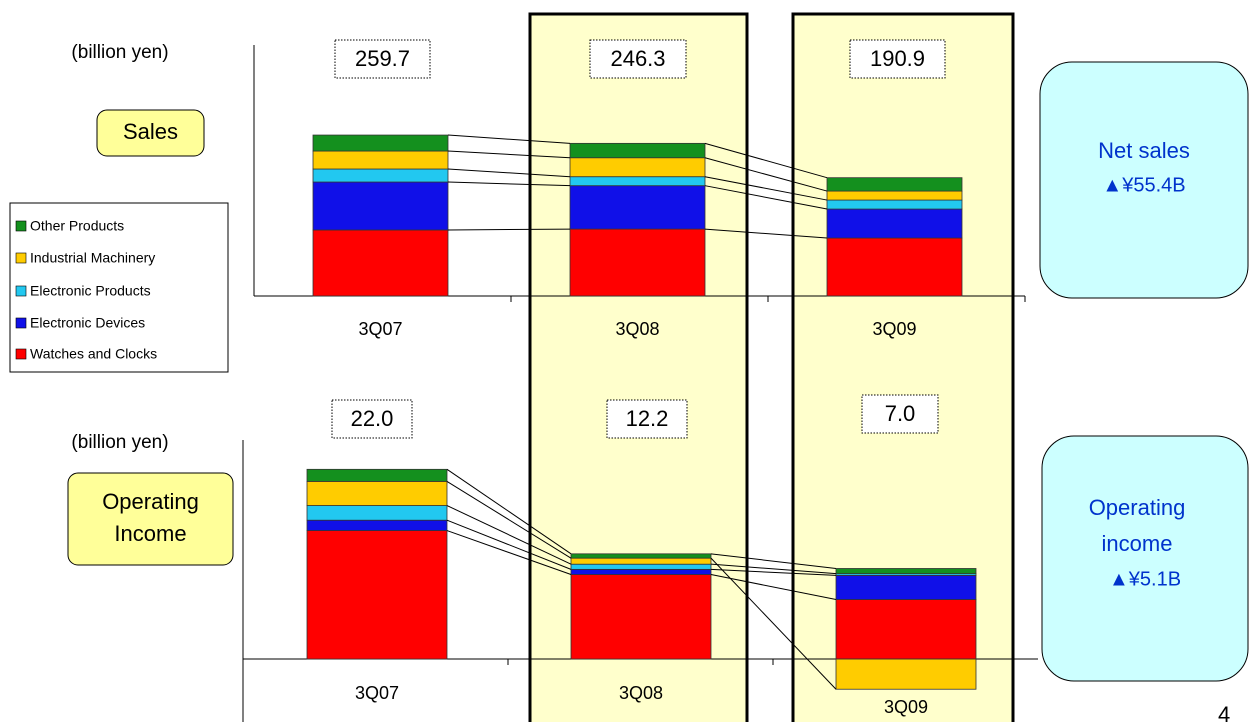 The image size is (1252, 722). I want to click on legend-label: Electronic Products, so click(90, 291).